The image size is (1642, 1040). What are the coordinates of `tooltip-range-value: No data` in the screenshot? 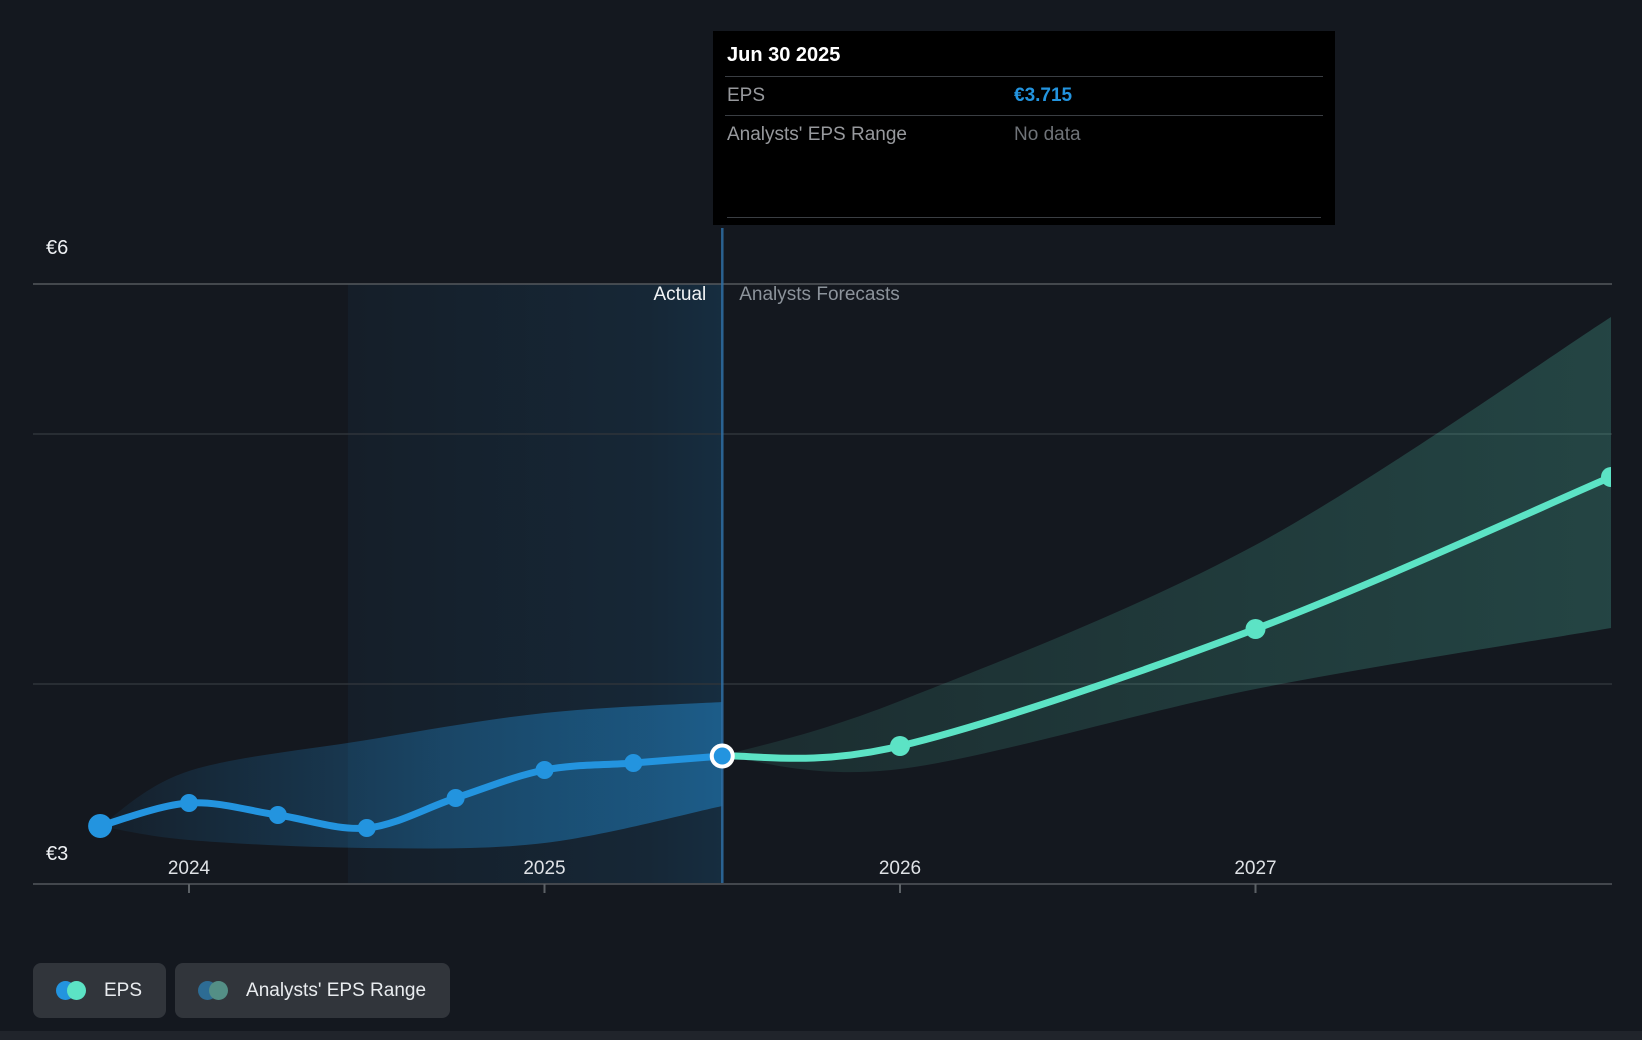 It's located at (1047, 134).